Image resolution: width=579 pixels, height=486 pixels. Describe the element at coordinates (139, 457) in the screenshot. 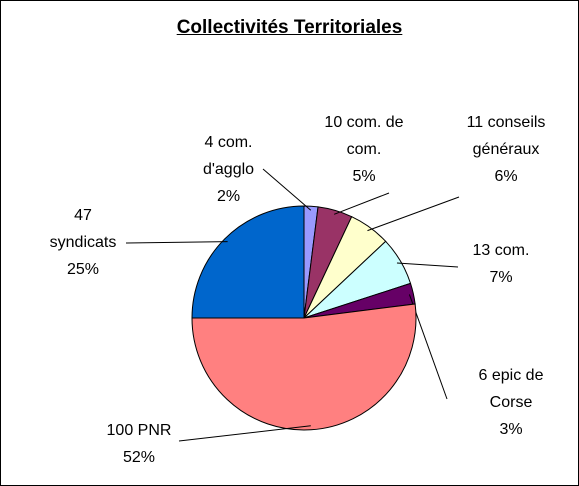

I see `value-label: 52%` at that location.